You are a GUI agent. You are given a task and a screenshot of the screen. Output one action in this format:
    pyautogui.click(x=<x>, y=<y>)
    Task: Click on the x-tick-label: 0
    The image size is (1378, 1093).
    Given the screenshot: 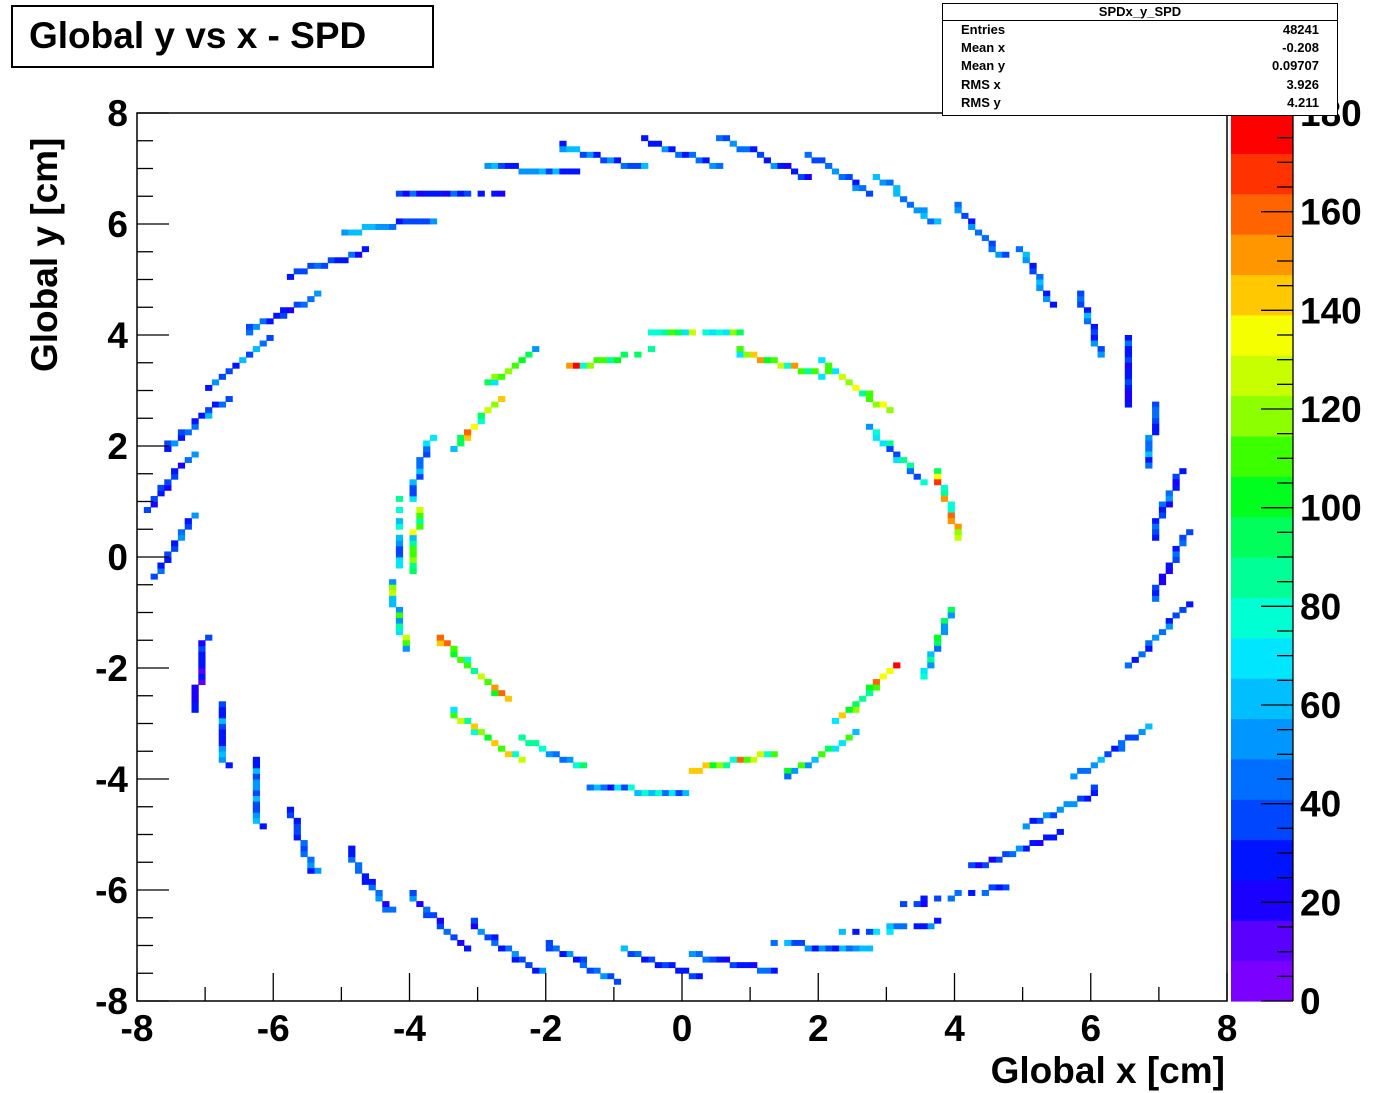 What is the action you would take?
    pyautogui.click(x=682, y=1028)
    